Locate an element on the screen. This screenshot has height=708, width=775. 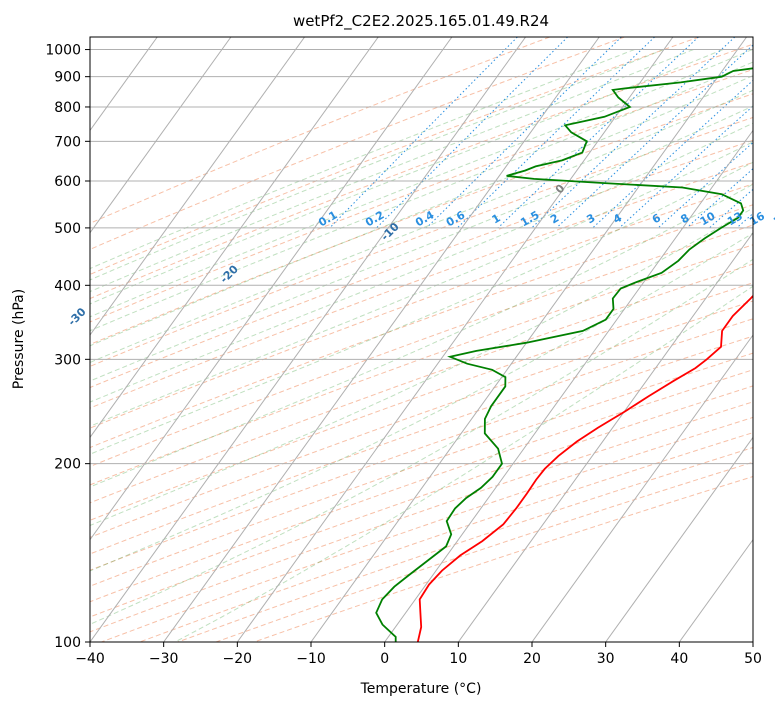
mixing-ratio-label: 0.1 is located at coordinates (327, 218).